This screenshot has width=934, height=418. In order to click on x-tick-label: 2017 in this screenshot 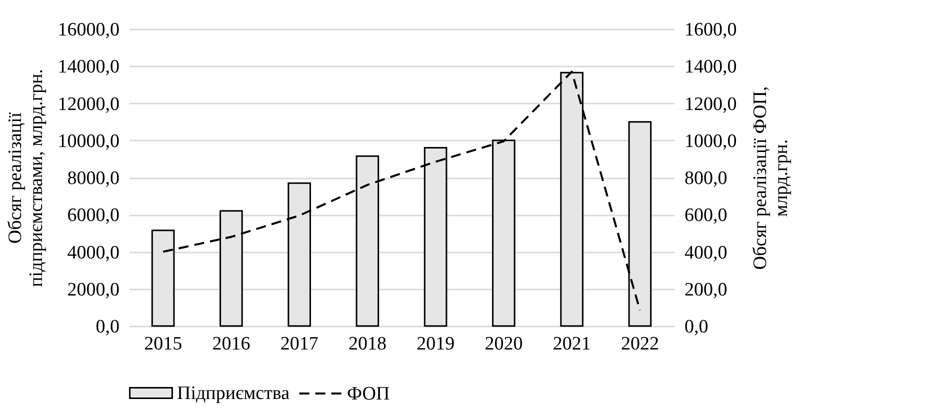, I will do `click(299, 344)`.